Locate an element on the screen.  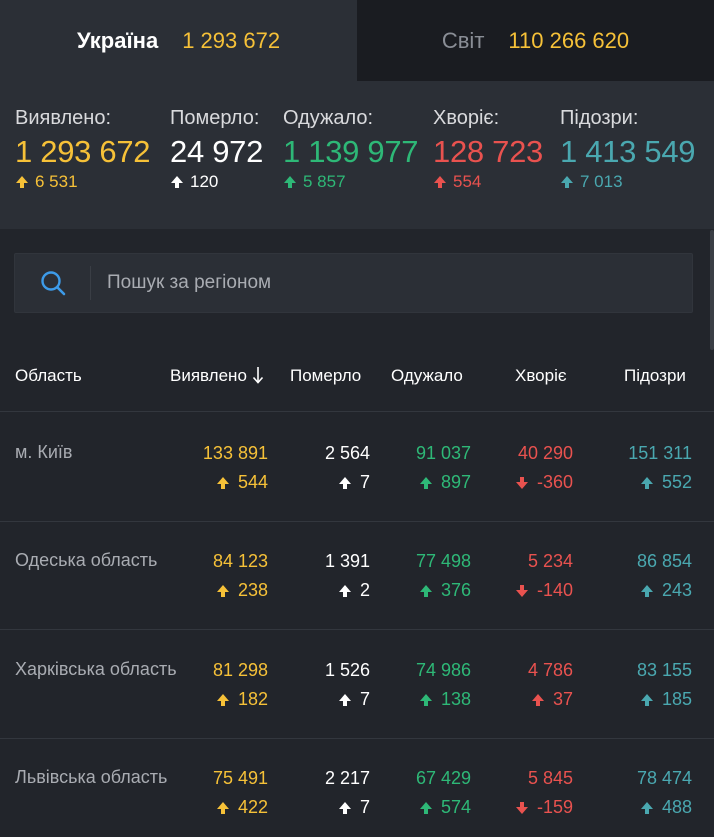
sick-cell: 5 234 -140 is located at coordinates (544, 576).